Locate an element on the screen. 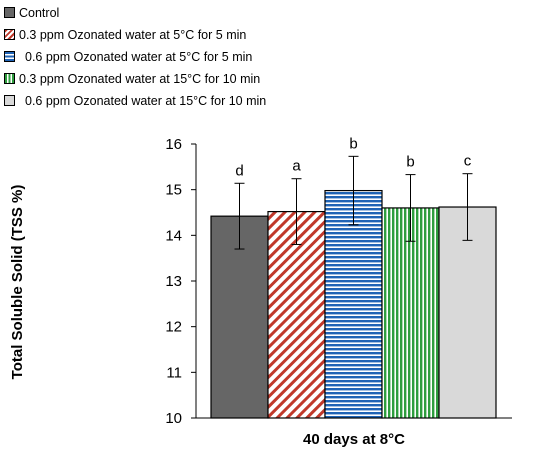 The height and width of the screenshot is (452, 550). legend-swatch-control is located at coordinates (9, 12).